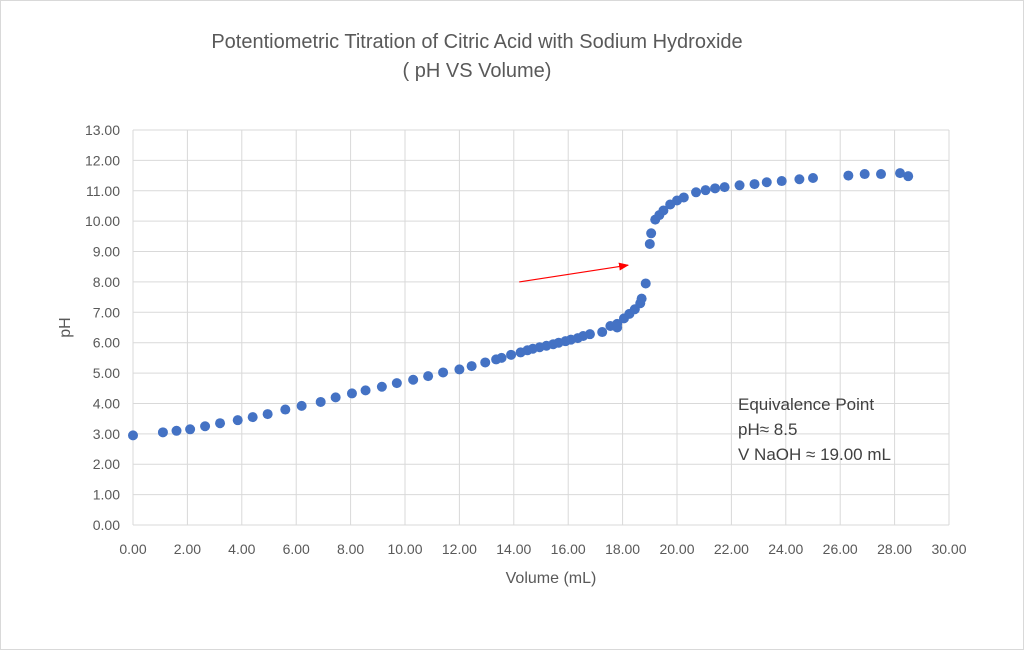 This screenshot has height=650, width=1024. What do you see at coordinates (404, 549) in the screenshot?
I see `x-tick-label: 10.00` at bounding box center [404, 549].